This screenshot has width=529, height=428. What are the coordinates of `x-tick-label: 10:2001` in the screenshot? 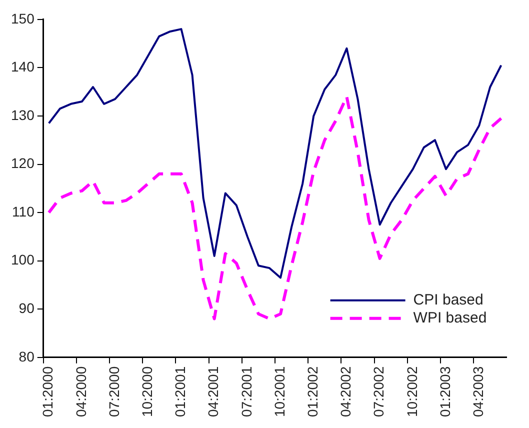 It's located at (279, 392).